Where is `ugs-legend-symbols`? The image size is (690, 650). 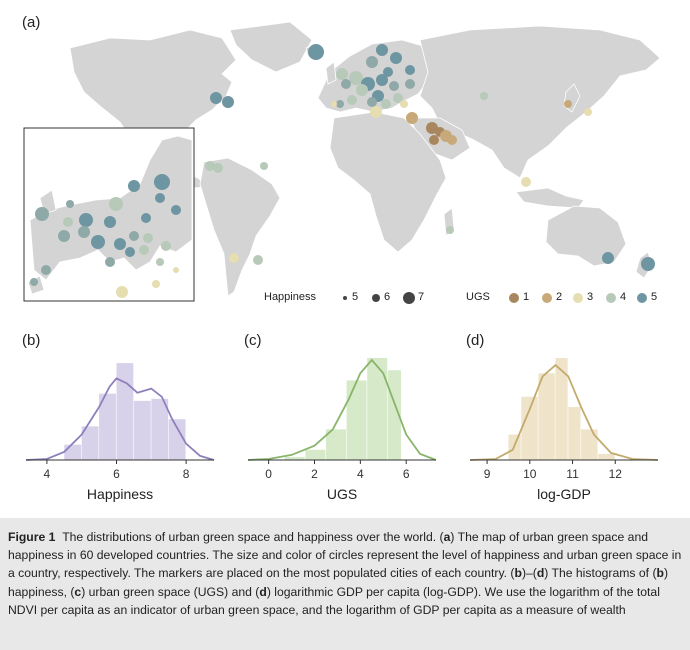
ugs-legend-symbols is located at coordinates (578, 298).